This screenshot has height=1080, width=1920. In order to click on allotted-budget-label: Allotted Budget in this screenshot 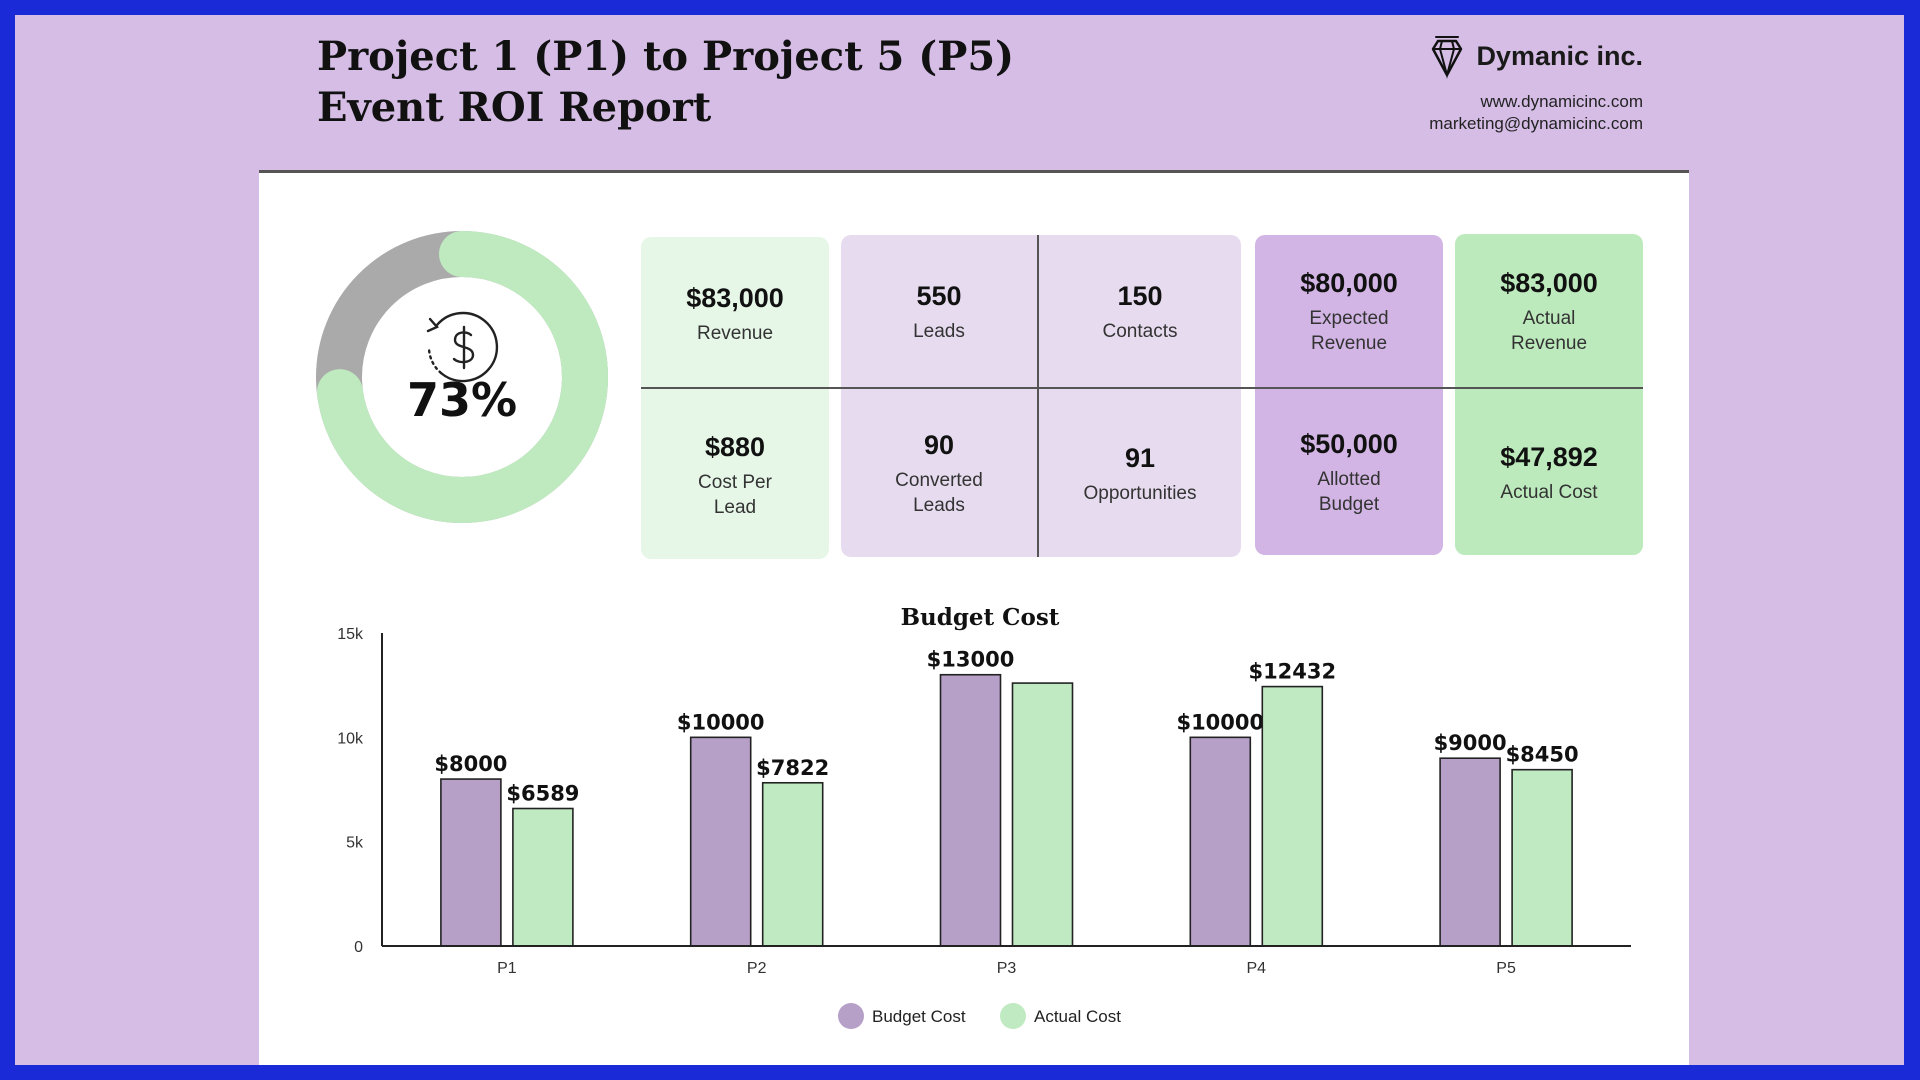, I will do `click(1349, 492)`.